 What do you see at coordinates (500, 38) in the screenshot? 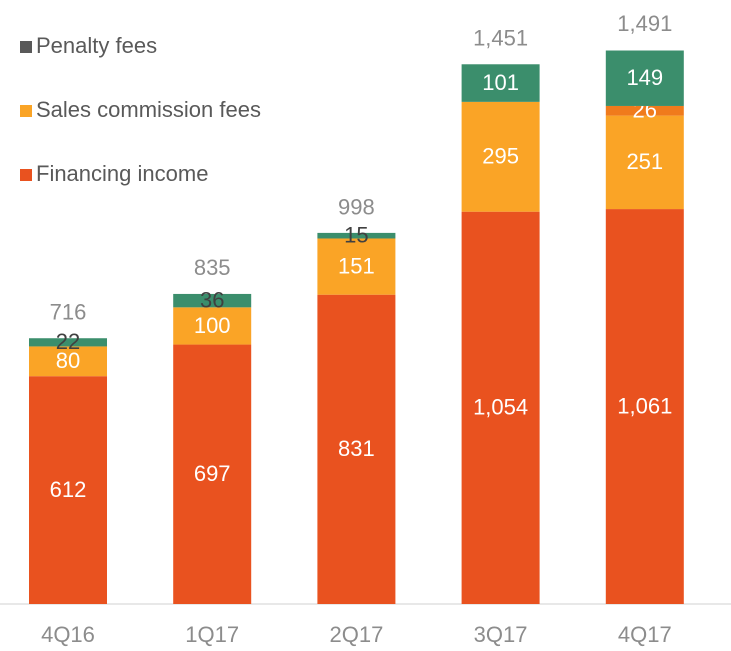
I see `total-label: 1,451` at bounding box center [500, 38].